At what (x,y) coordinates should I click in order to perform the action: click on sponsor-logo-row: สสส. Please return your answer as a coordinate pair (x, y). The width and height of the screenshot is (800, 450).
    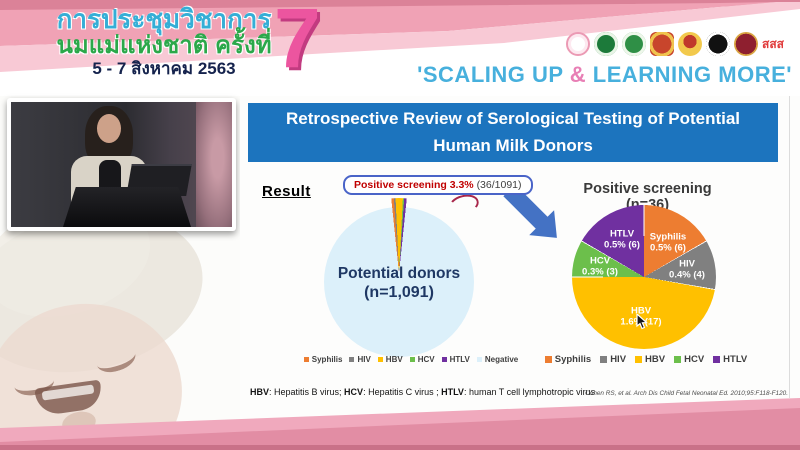
    Looking at the image, I should click on (675, 44).